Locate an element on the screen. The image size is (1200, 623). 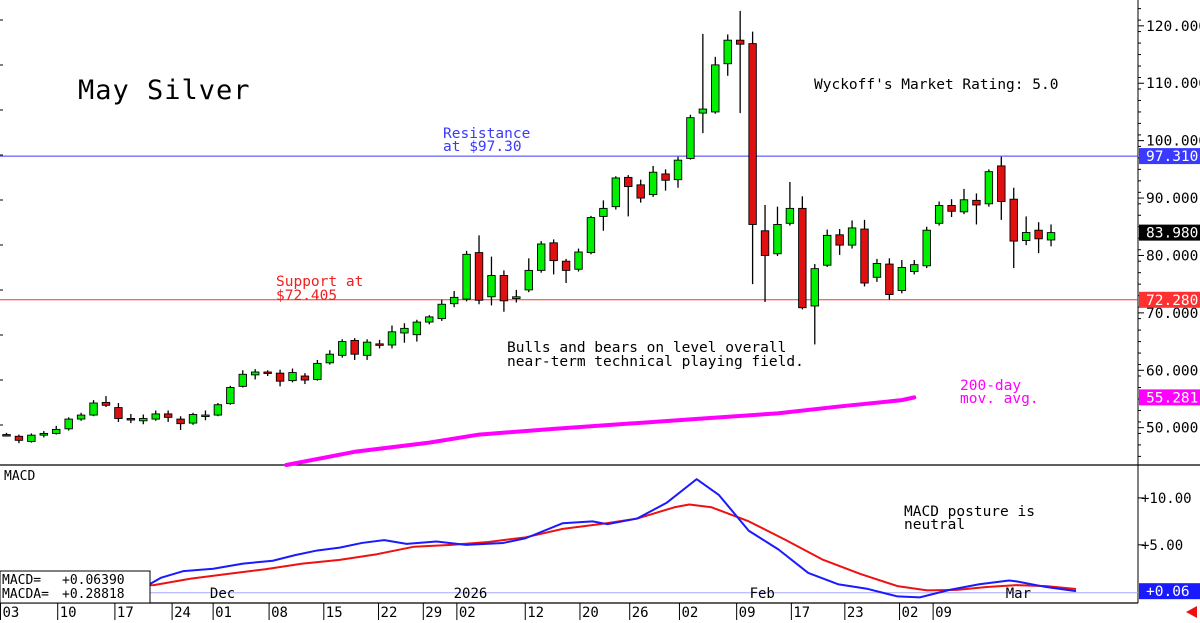
annotation-line2: near-term technical playing field. is located at coordinates (655, 362).